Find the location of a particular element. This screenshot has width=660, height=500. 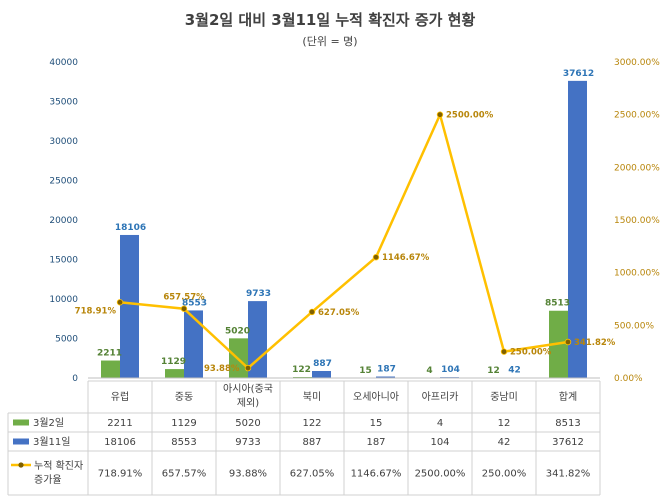

y-left-tick-label: 0 is located at coordinates (75, 379).